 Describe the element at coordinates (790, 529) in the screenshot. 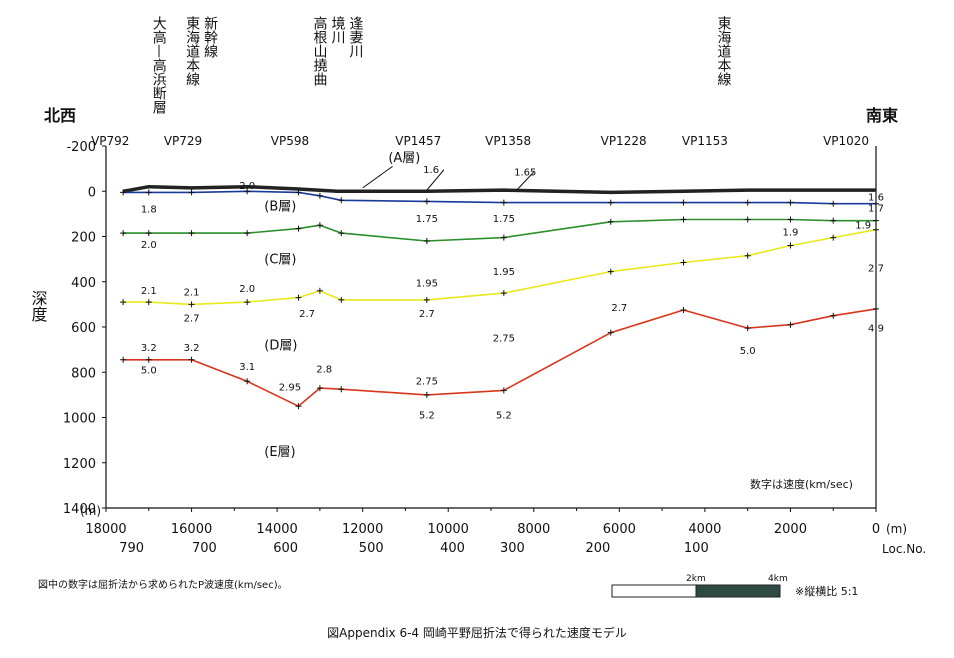

I see `x-tick-label: 2000` at that location.